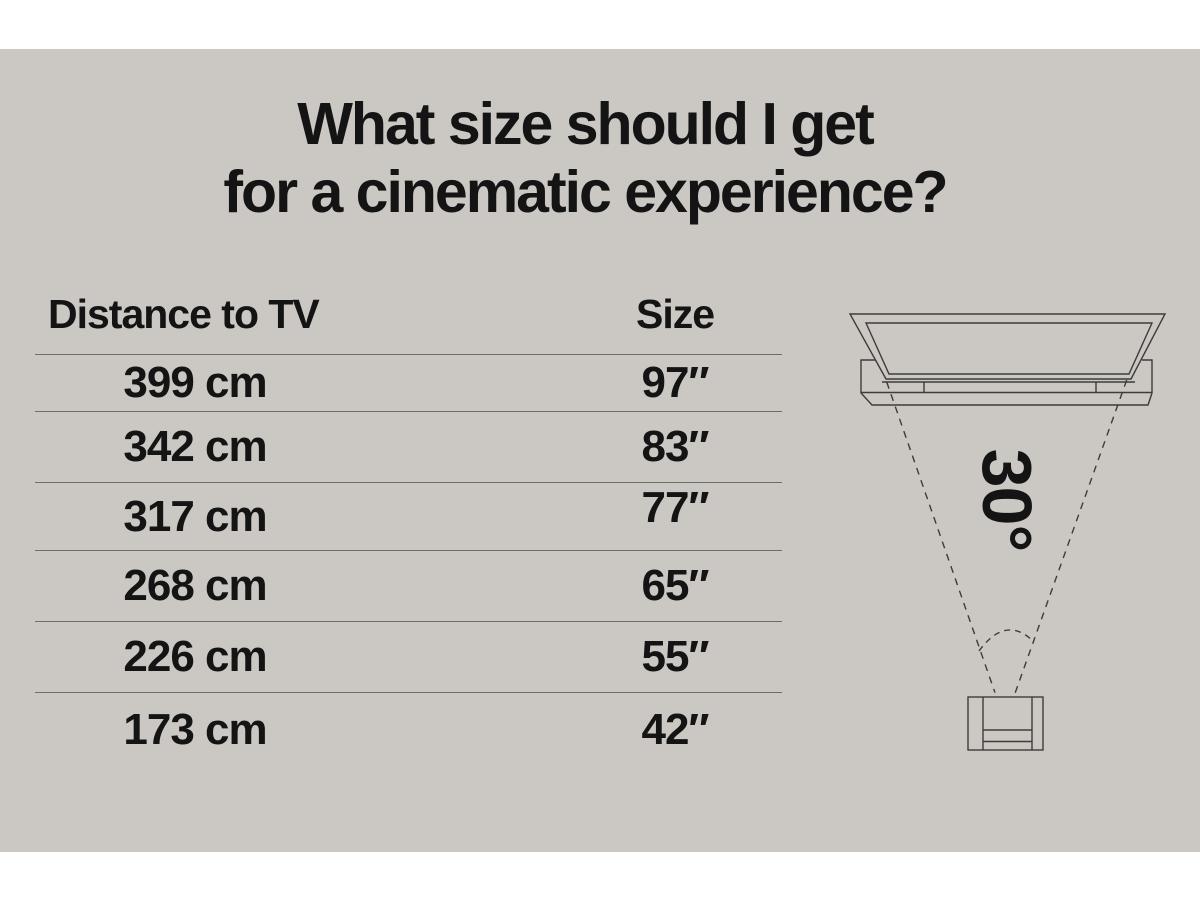  Describe the element at coordinates (184, 314) in the screenshot. I see `distance-column-header: Distance to TV` at that location.